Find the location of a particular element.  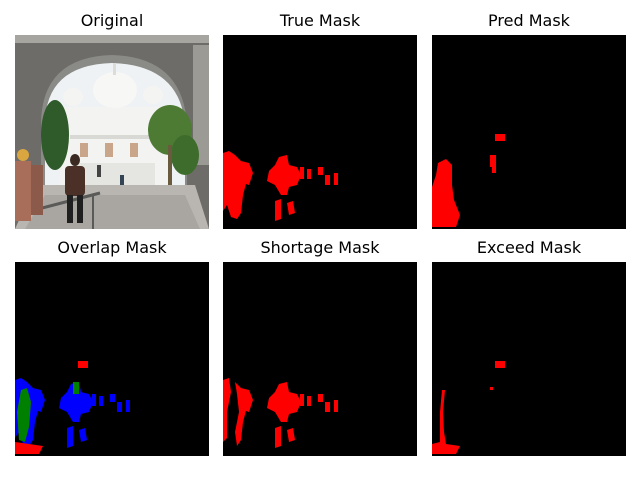

panel-title-overlap-mask: Overlap Mask is located at coordinates (112, 247).